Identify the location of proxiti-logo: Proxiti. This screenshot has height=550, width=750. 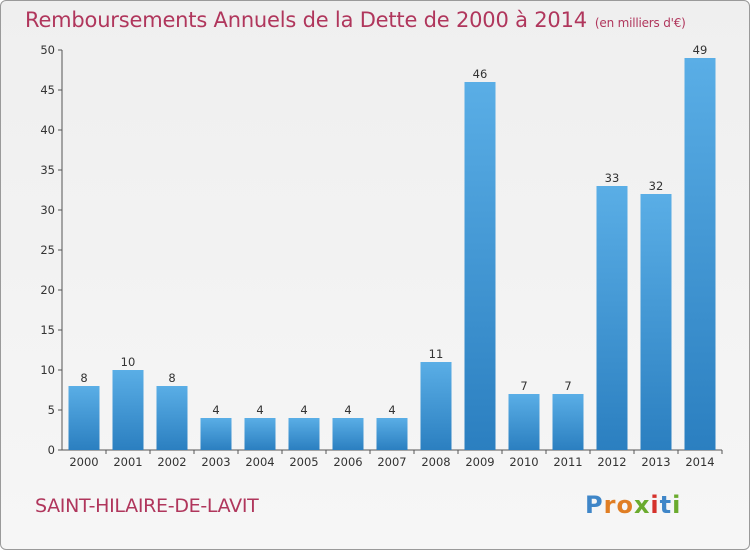
(633, 505).